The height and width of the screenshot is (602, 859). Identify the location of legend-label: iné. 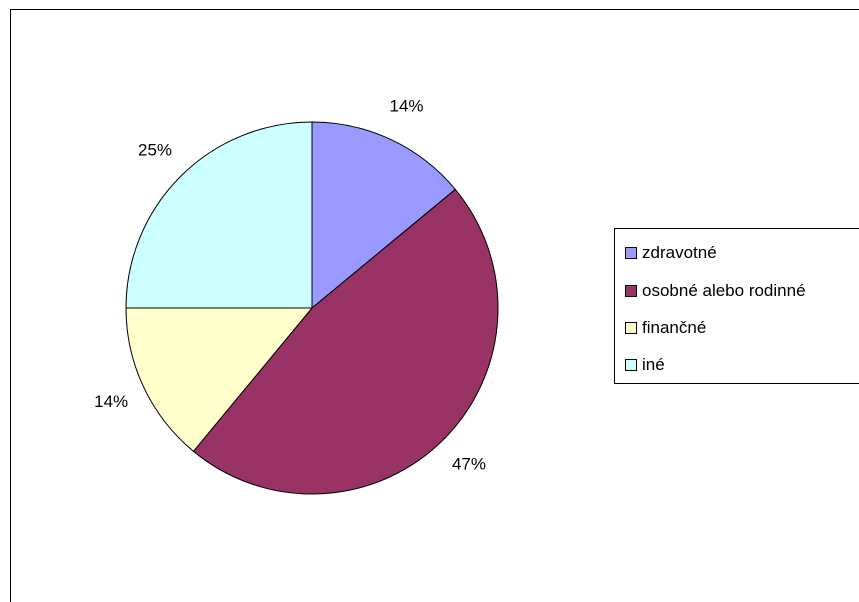
(653, 364).